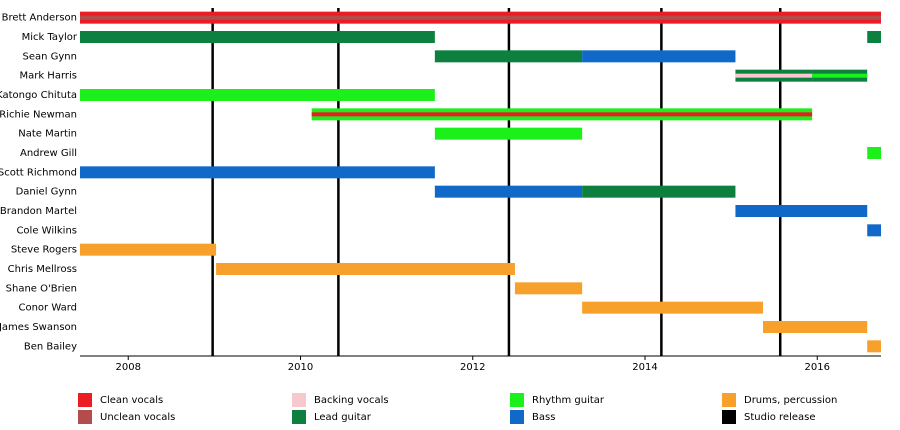 The height and width of the screenshot is (430, 900). Describe the element at coordinates (39, 18) in the screenshot. I see `member-name: Brett Anderson` at that location.